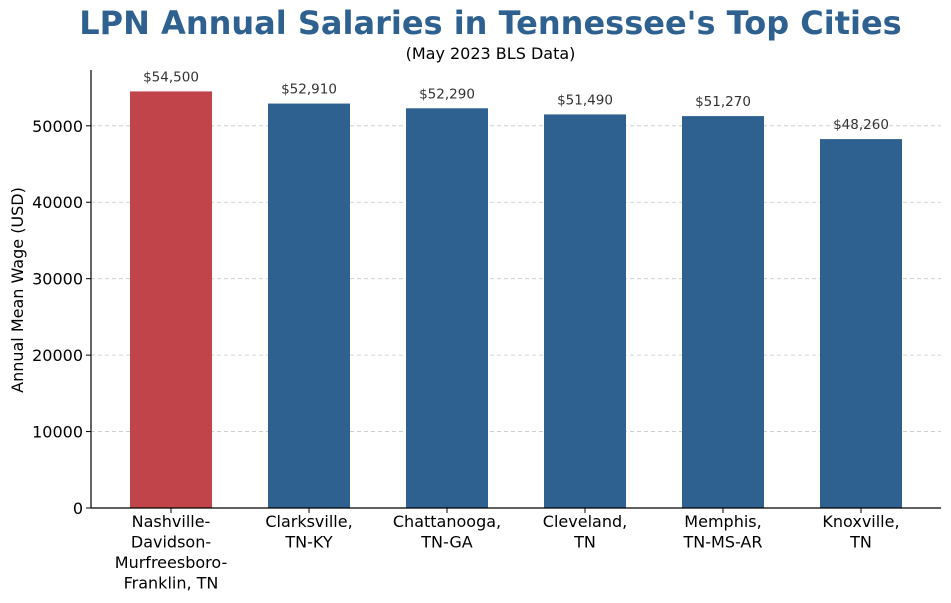 The image size is (951, 603). What do you see at coordinates (723, 532) in the screenshot?
I see `x-tick-label-4: Memphis, TN-MS-AR` at bounding box center [723, 532].